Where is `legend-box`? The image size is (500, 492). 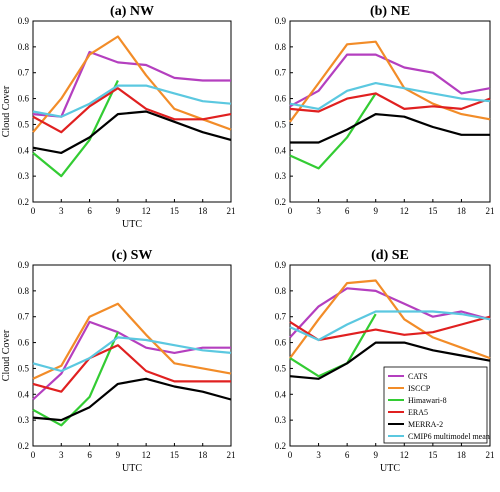 legend-box is located at coordinates (435, 405).